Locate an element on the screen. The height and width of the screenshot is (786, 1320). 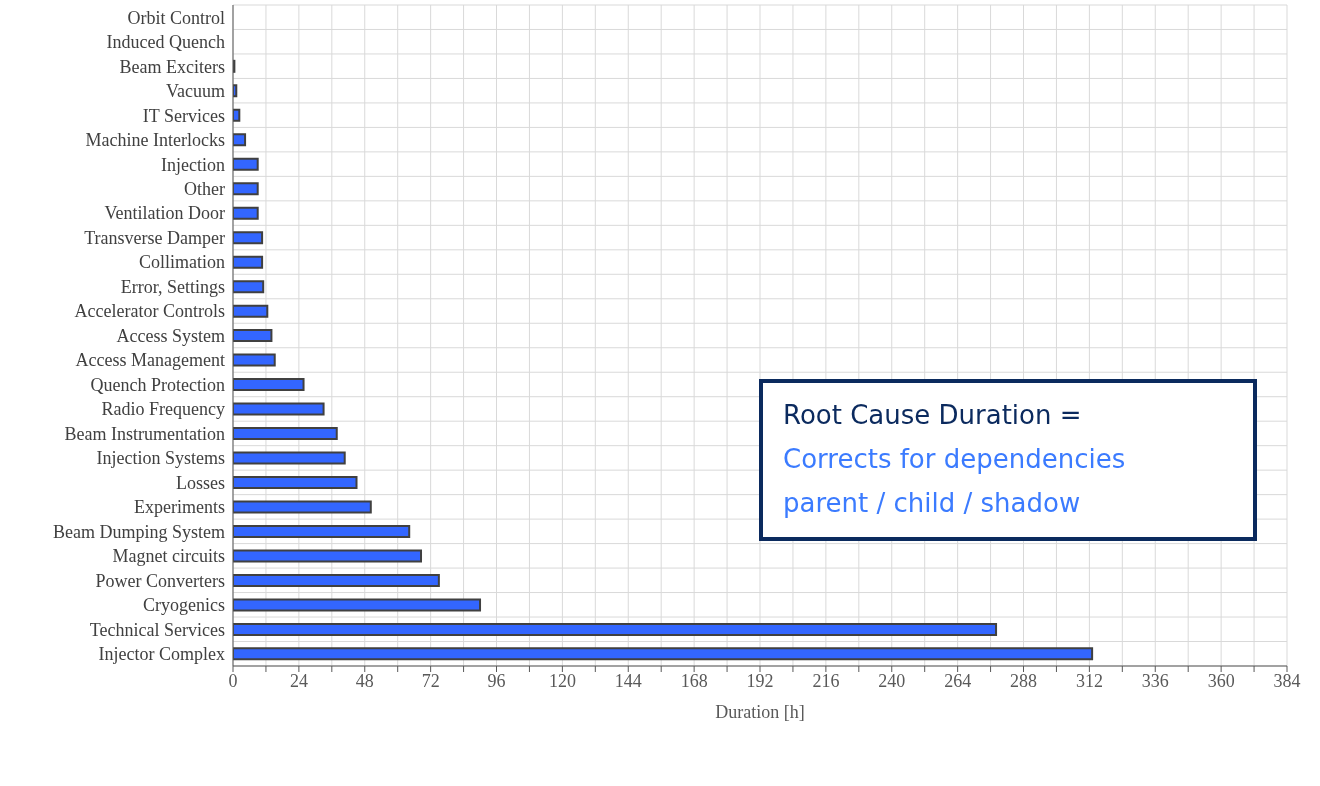
y-tick-label: Cryogenics is located at coordinates (184, 605).